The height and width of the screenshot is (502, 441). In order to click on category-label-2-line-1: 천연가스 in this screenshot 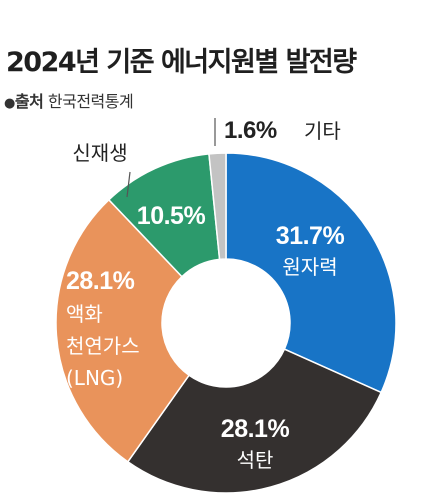, I will do `click(103, 346)`.